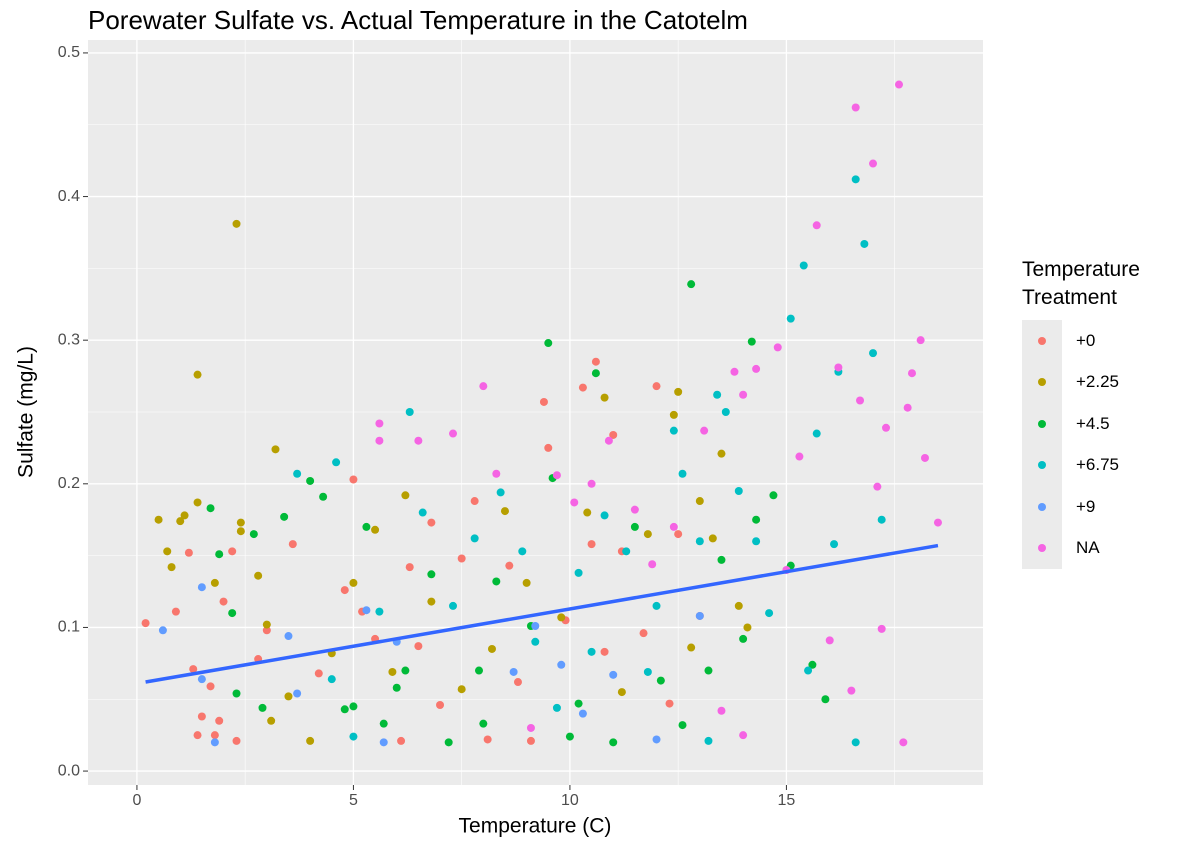  I want to click on legend-label: +4.5, so click(1093, 423).